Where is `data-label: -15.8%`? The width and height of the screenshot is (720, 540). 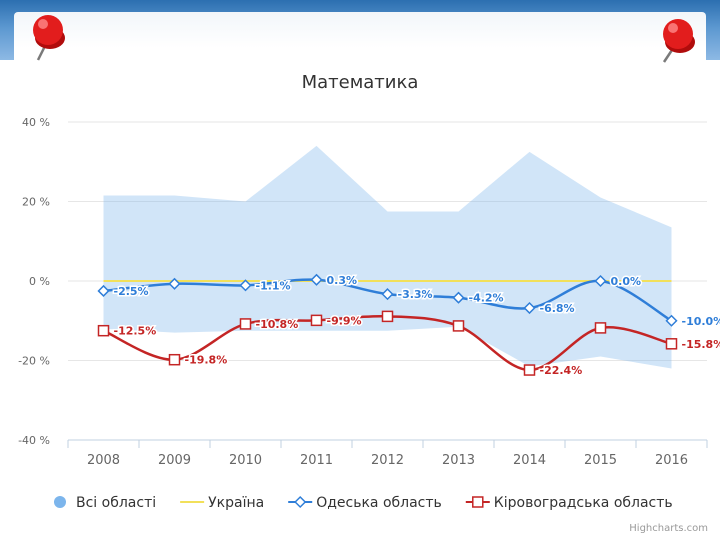
data-label: -15.8% is located at coordinates (701, 344).